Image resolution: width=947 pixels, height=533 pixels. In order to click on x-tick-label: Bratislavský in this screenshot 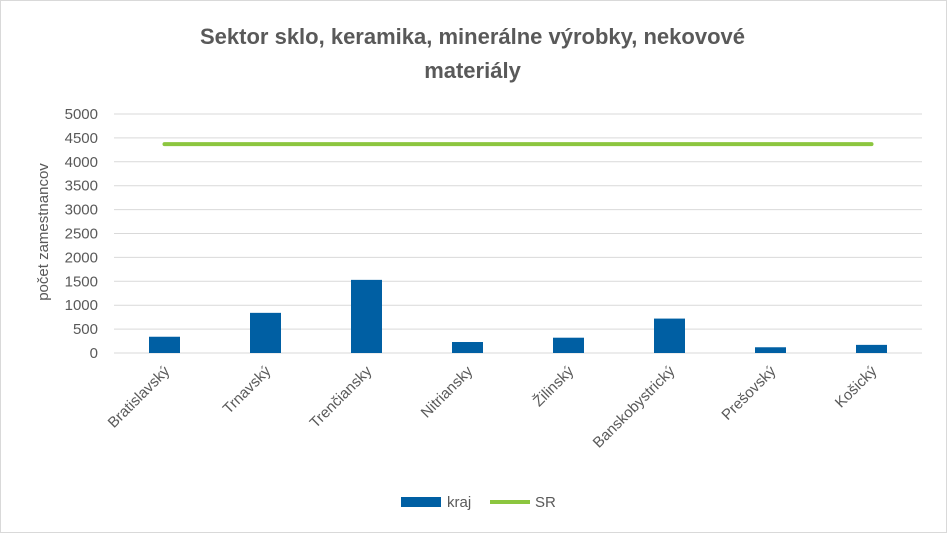, I will do `click(139, 396)`.